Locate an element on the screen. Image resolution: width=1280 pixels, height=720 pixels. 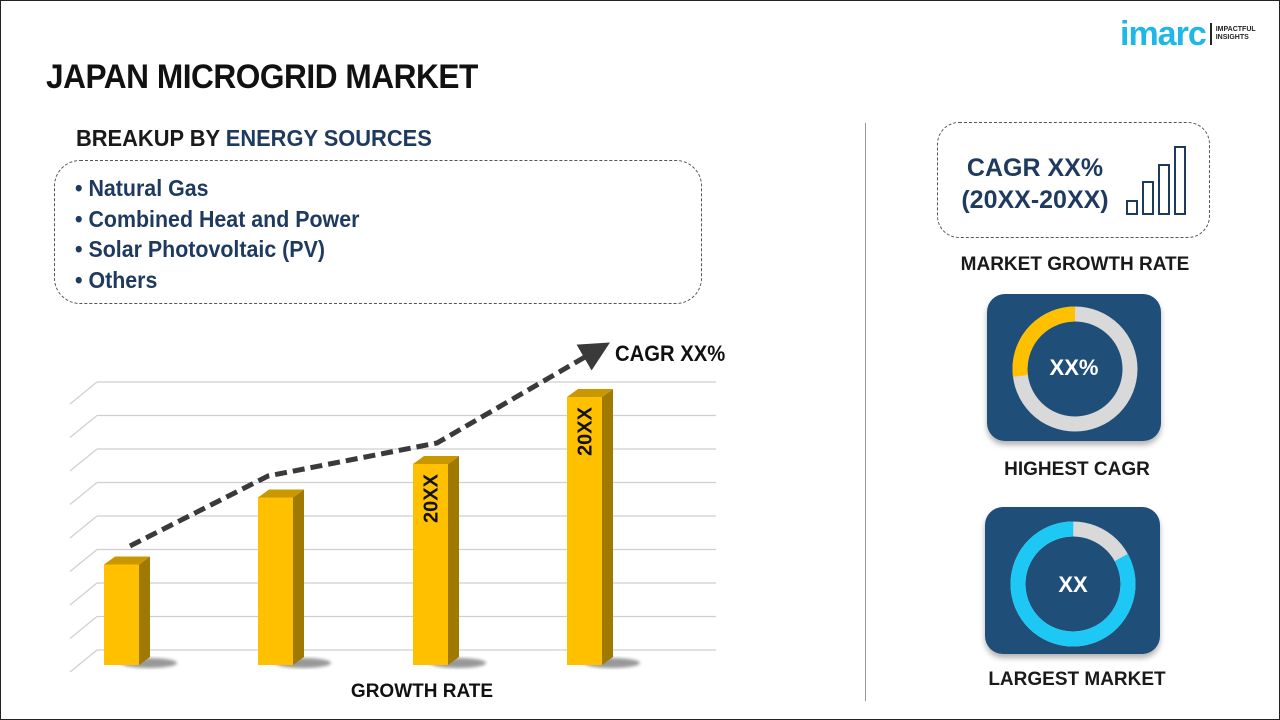
highest-cagr-donut is located at coordinates (1075, 369).